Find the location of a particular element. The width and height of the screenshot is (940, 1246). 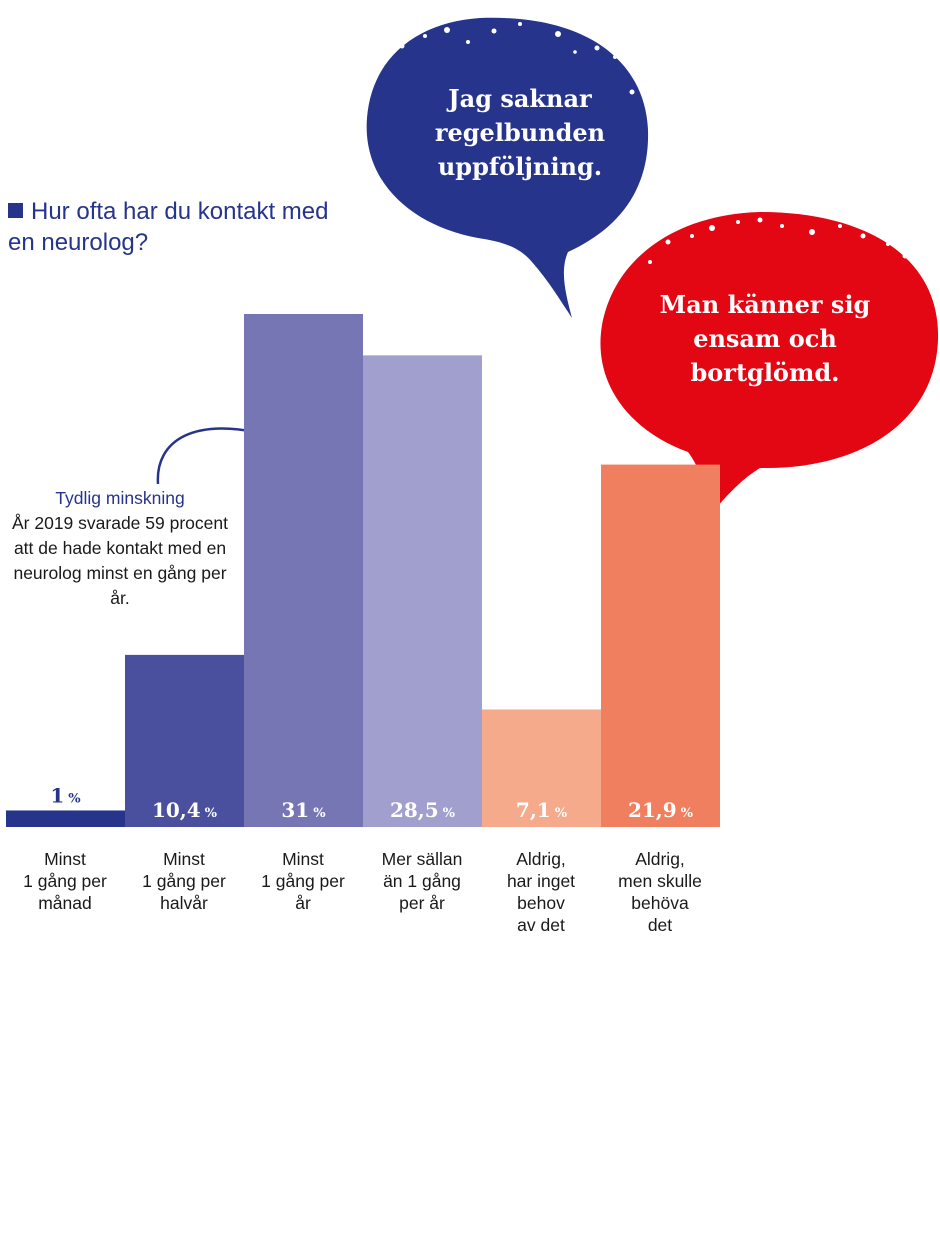

quote-text-1: Jag saknar regelbunden uppföljning. is located at coordinates (520, 132).